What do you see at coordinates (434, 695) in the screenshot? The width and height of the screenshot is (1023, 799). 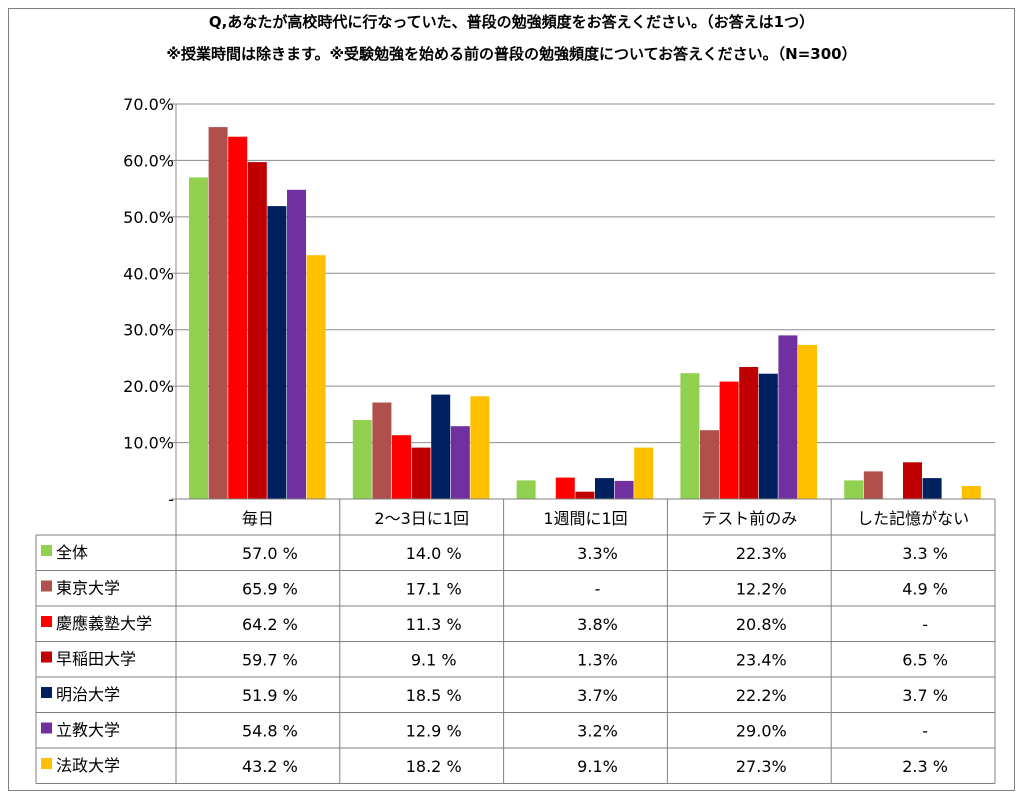 I see `data-label: 18.5 %` at bounding box center [434, 695].